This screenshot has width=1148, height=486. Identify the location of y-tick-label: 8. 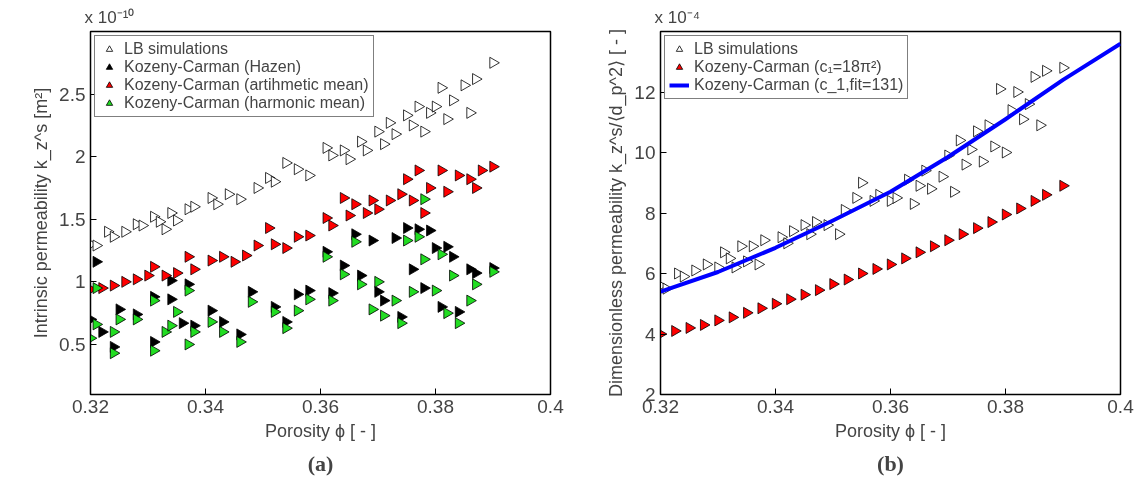
(650, 213).